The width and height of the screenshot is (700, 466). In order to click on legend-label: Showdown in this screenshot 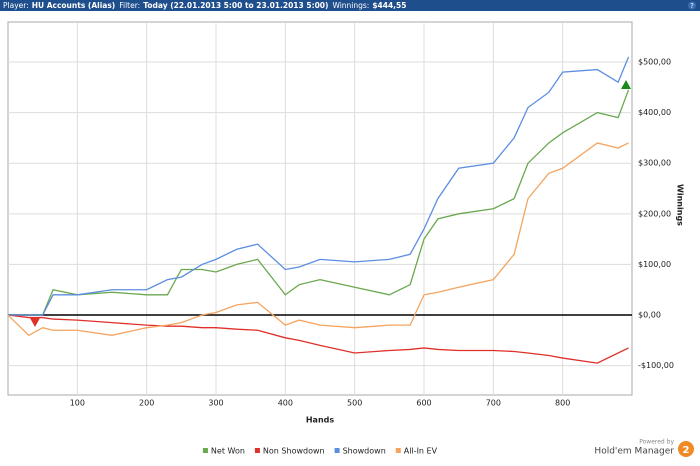, I will do `click(364, 451)`.